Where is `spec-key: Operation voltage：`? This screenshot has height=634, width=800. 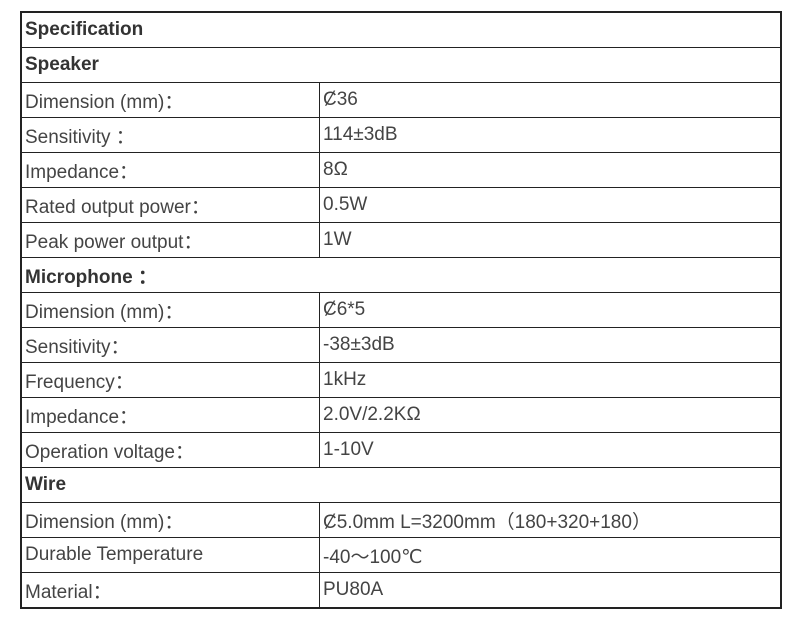
spec-key: Operation voltage： is located at coordinates (170, 450).